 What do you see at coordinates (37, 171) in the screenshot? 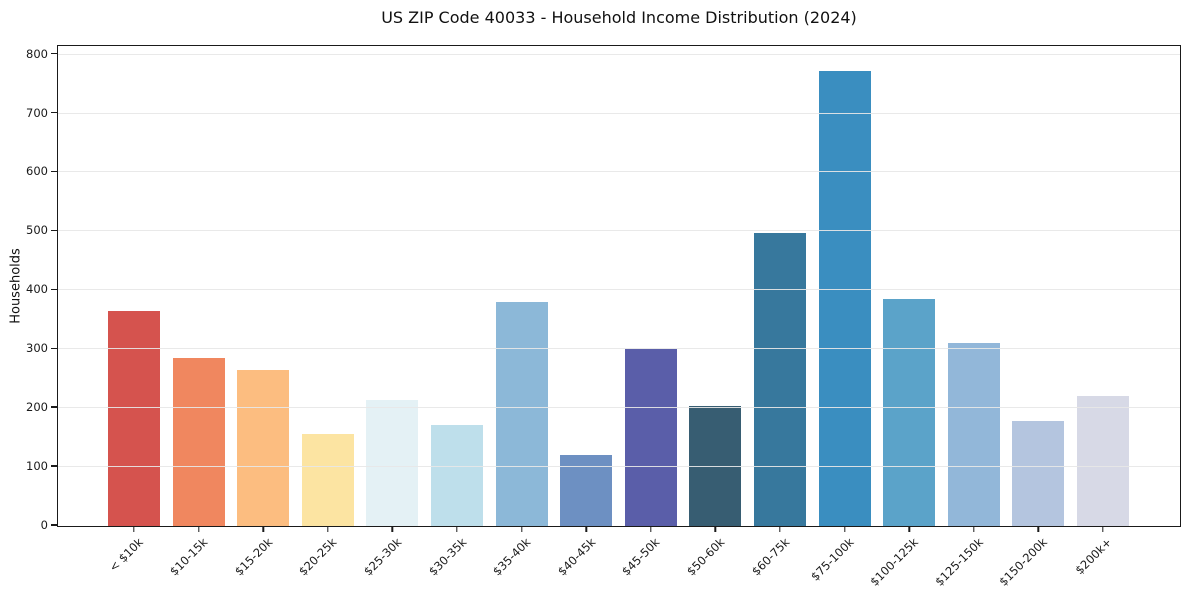
I see `y-tick-label: 600` at bounding box center [37, 171].